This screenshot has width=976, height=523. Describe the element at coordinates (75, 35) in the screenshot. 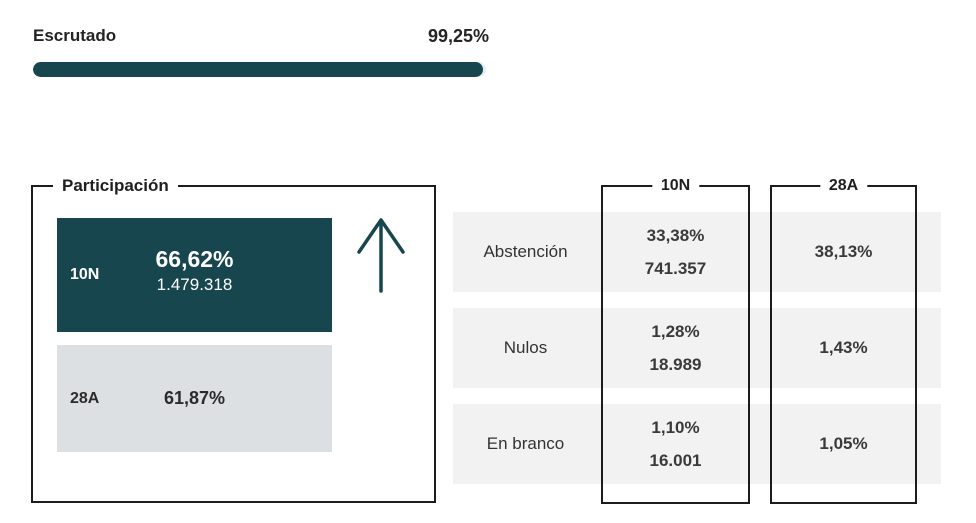

I see `scrutiny-label: Escrutado` at that location.